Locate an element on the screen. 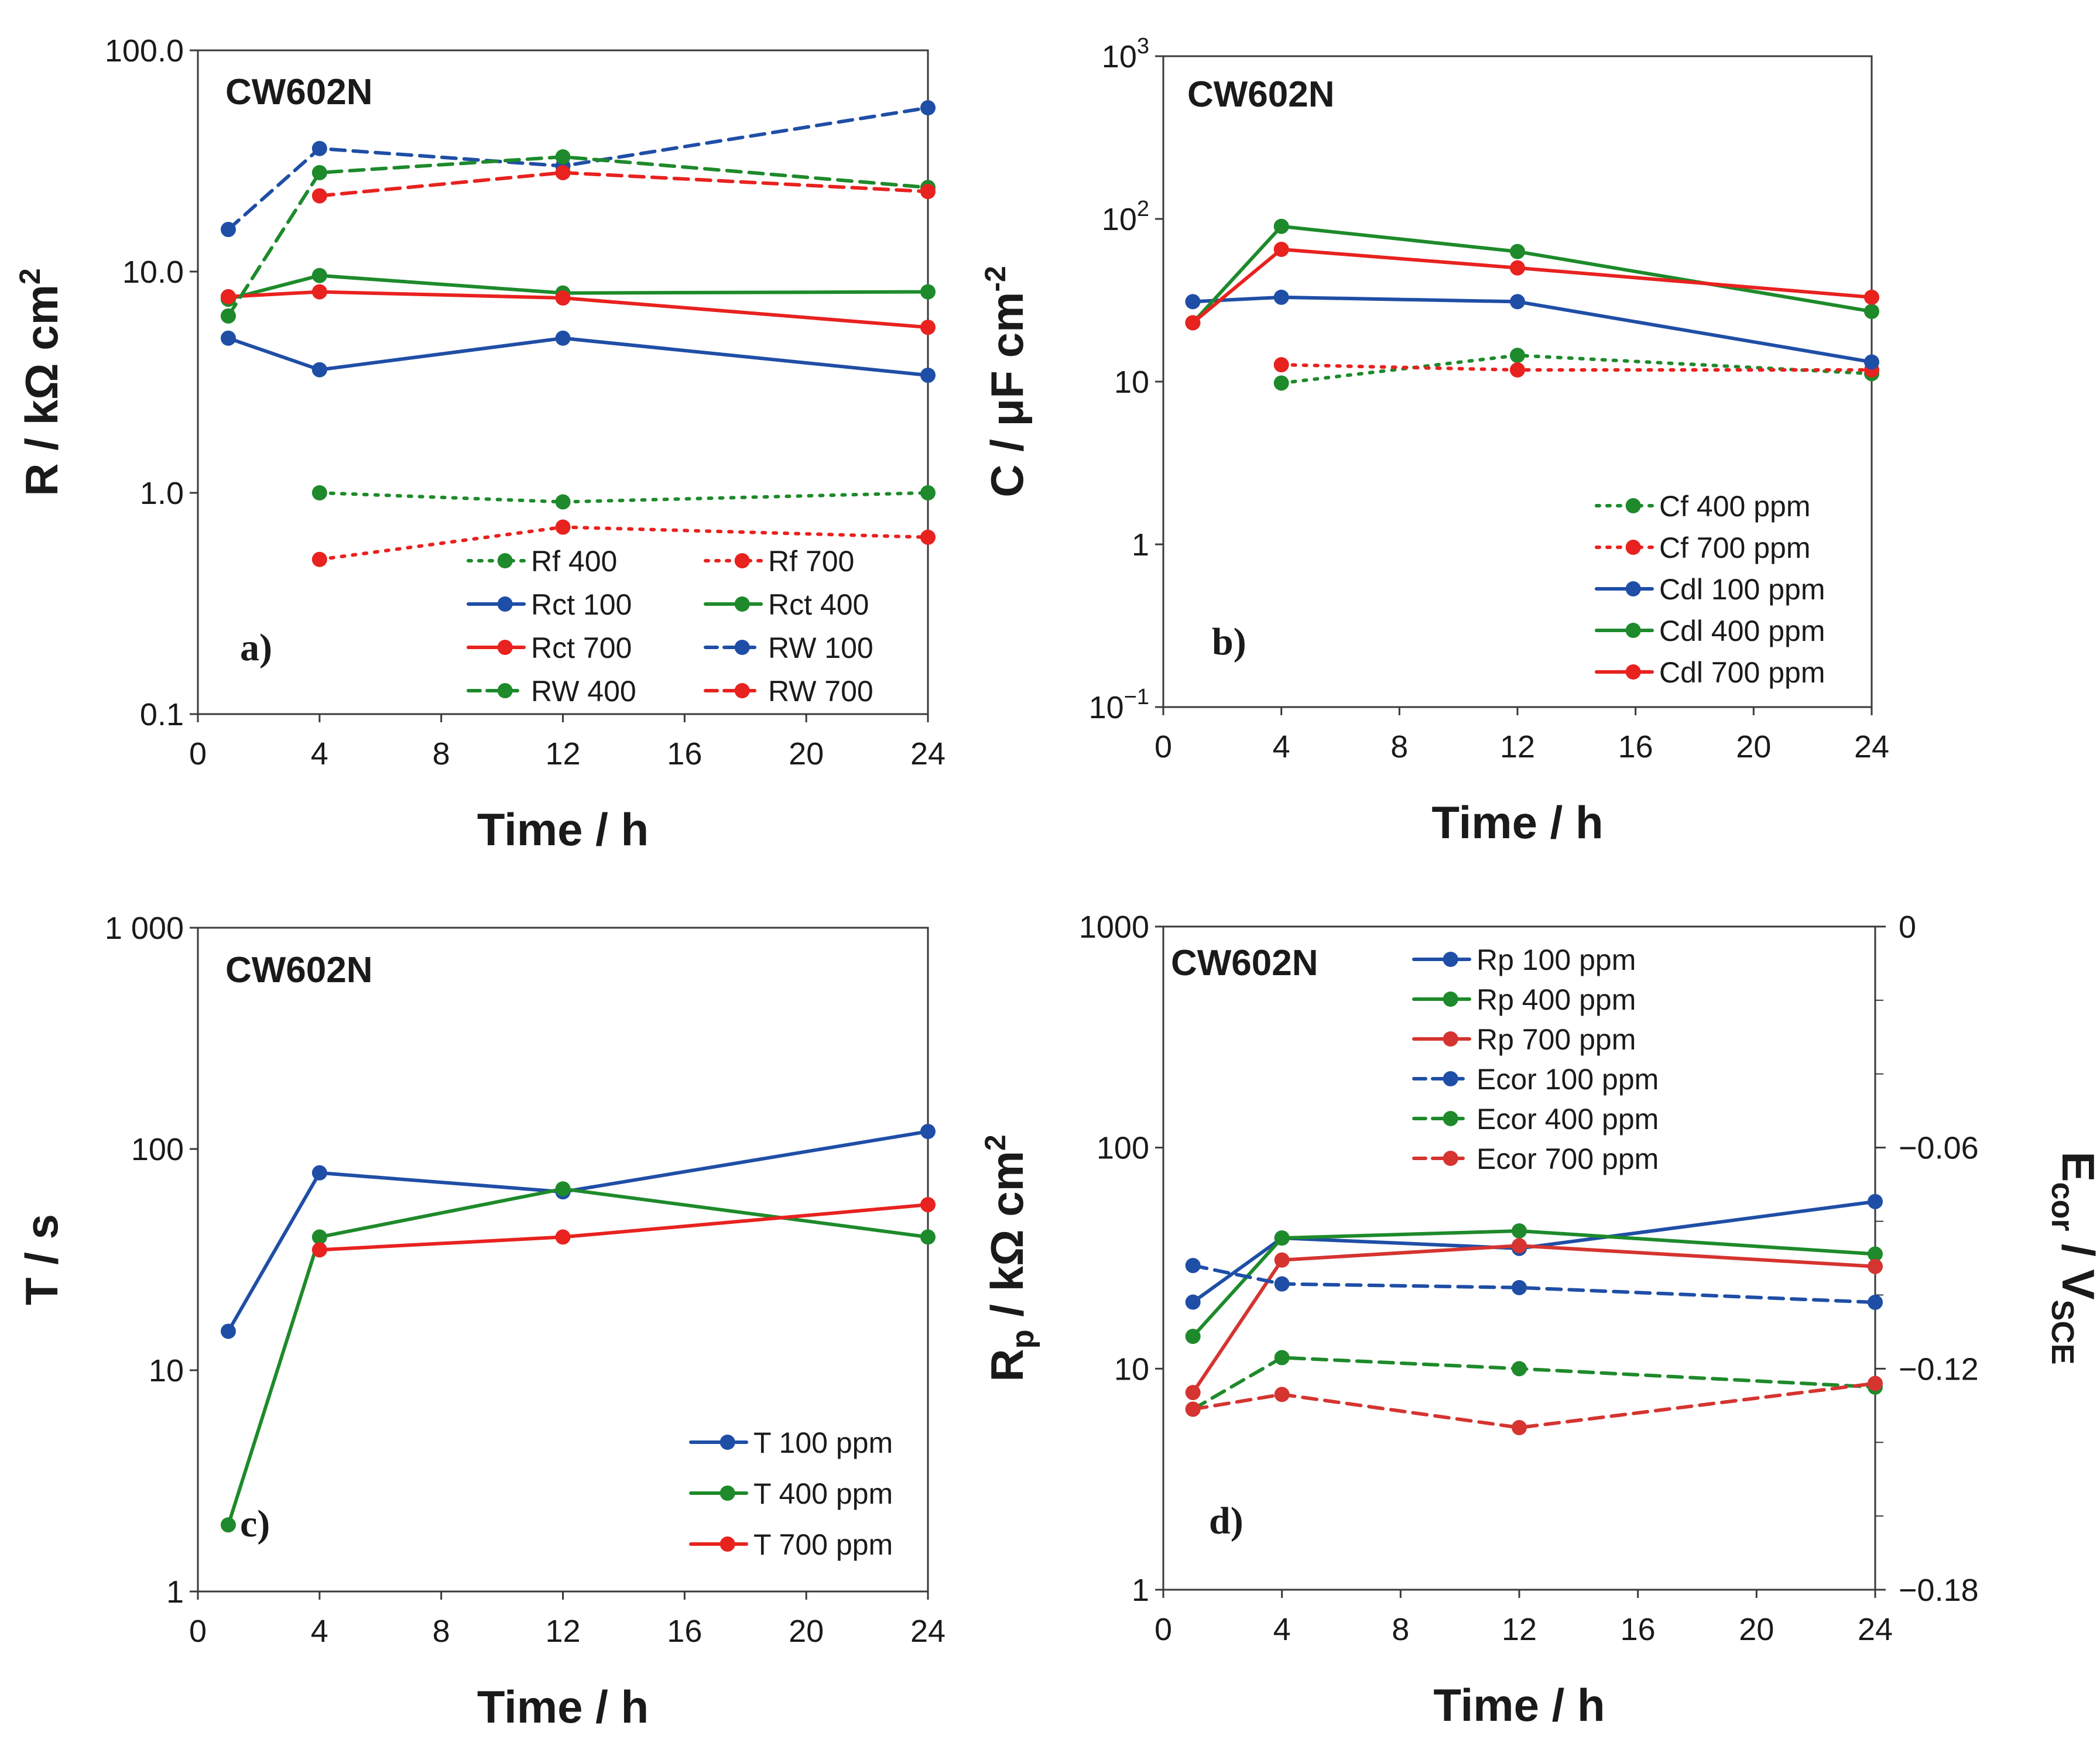 The width and height of the screenshot is (2100, 1746). legend-item: Cdl 700 ppm is located at coordinates (1710, 672).